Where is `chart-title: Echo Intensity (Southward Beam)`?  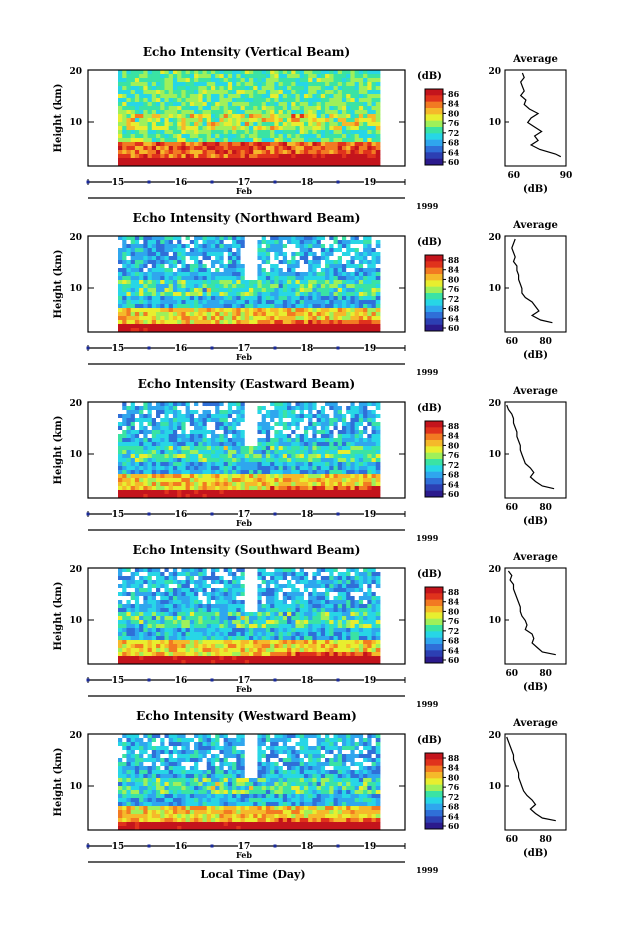 chart-title: Echo Intensity (Southward Beam) is located at coordinates (247, 550).